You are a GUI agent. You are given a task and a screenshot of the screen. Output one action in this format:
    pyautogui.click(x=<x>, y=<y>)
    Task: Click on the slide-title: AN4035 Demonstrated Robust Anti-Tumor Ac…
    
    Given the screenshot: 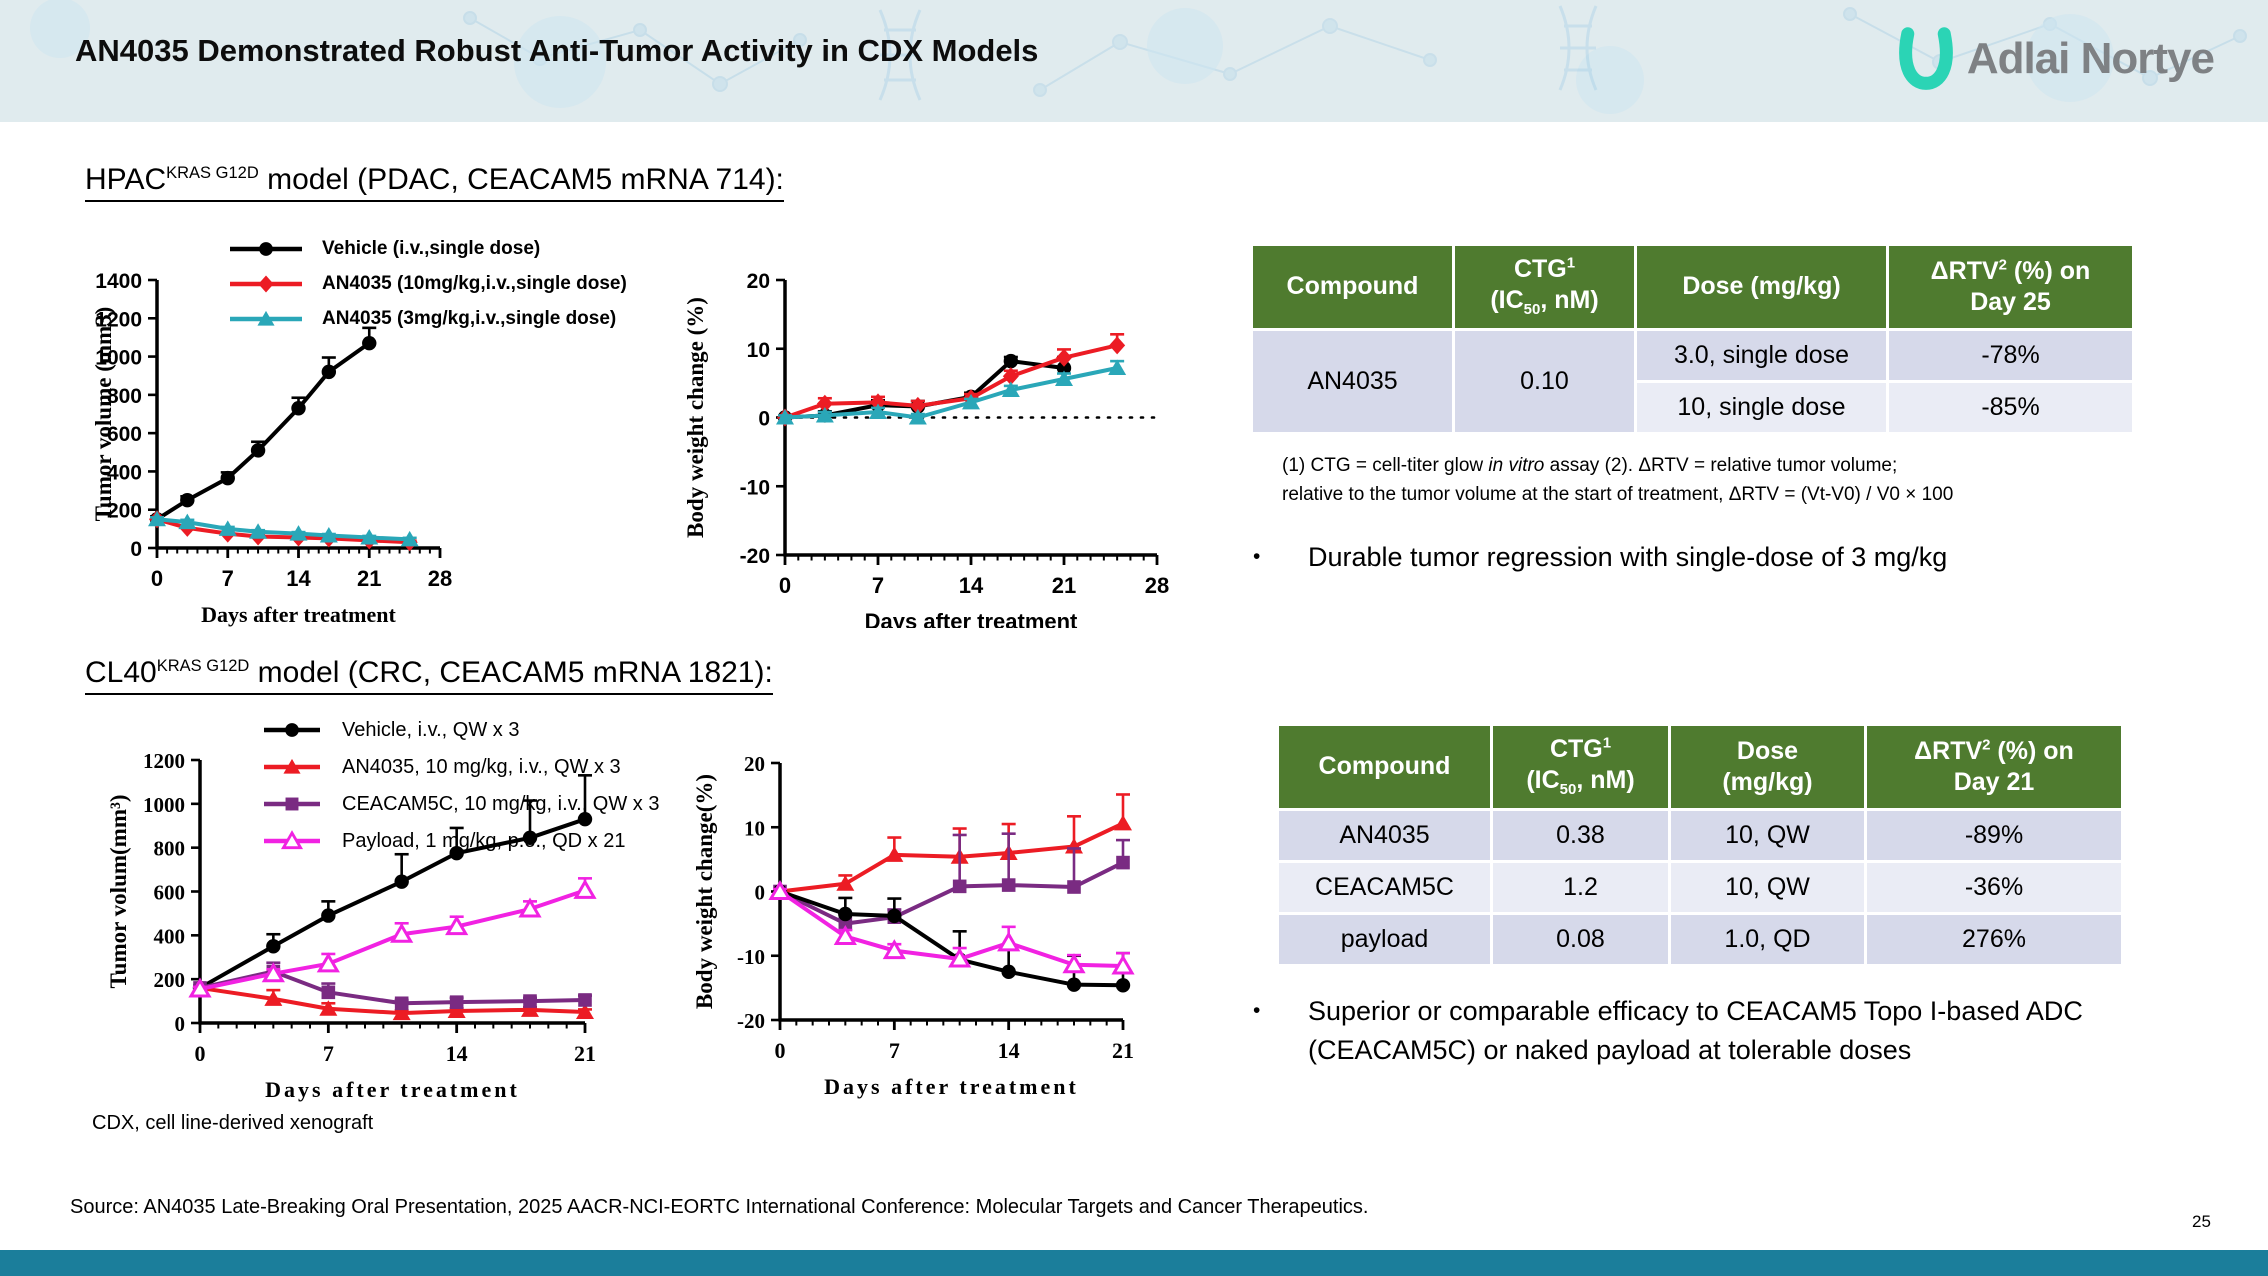 What is the action you would take?
    pyautogui.click(x=557, y=50)
    